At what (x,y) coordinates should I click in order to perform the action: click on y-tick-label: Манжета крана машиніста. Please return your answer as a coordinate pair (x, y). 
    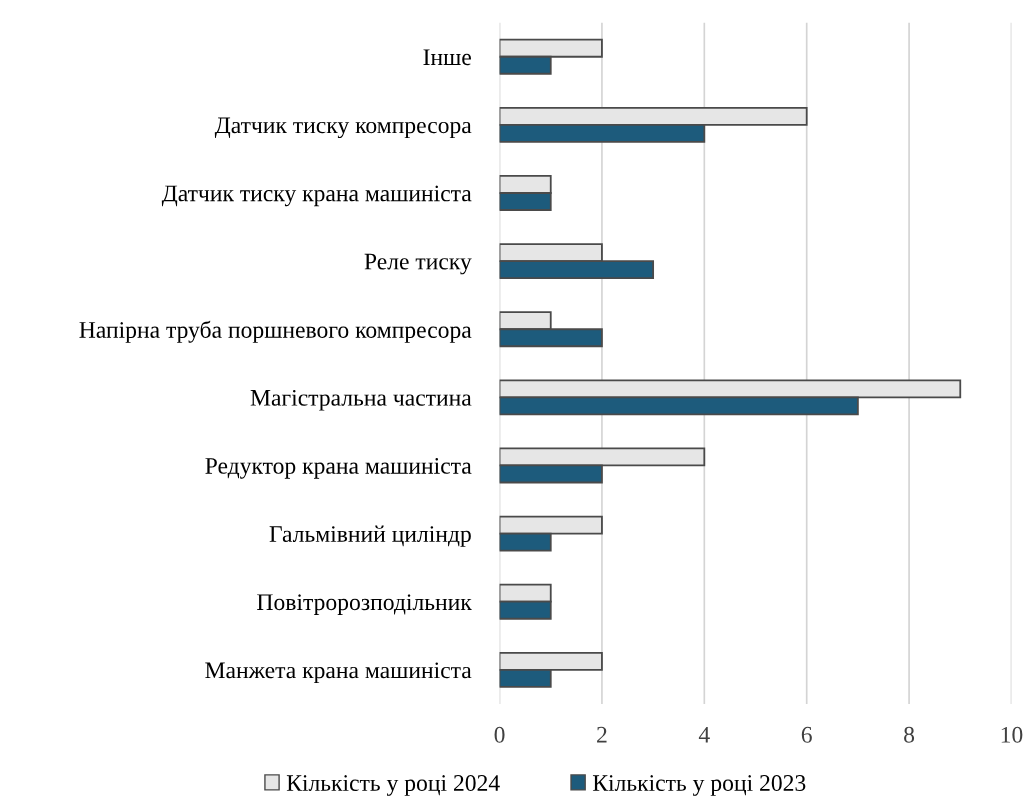
    Looking at the image, I should click on (338, 673).